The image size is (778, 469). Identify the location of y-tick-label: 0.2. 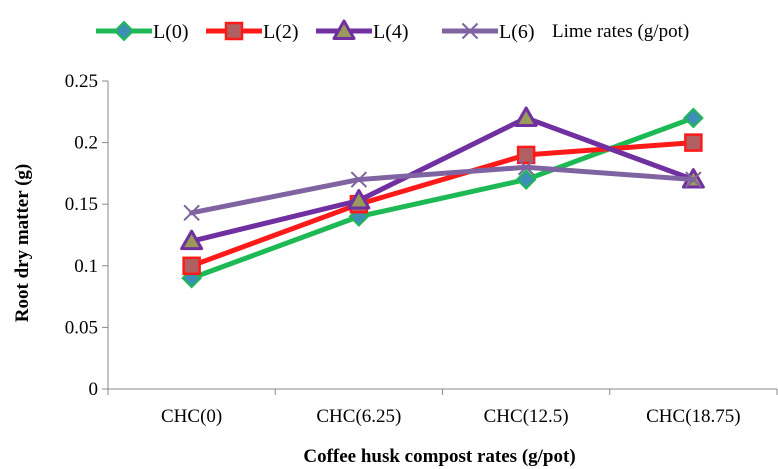
(86, 143).